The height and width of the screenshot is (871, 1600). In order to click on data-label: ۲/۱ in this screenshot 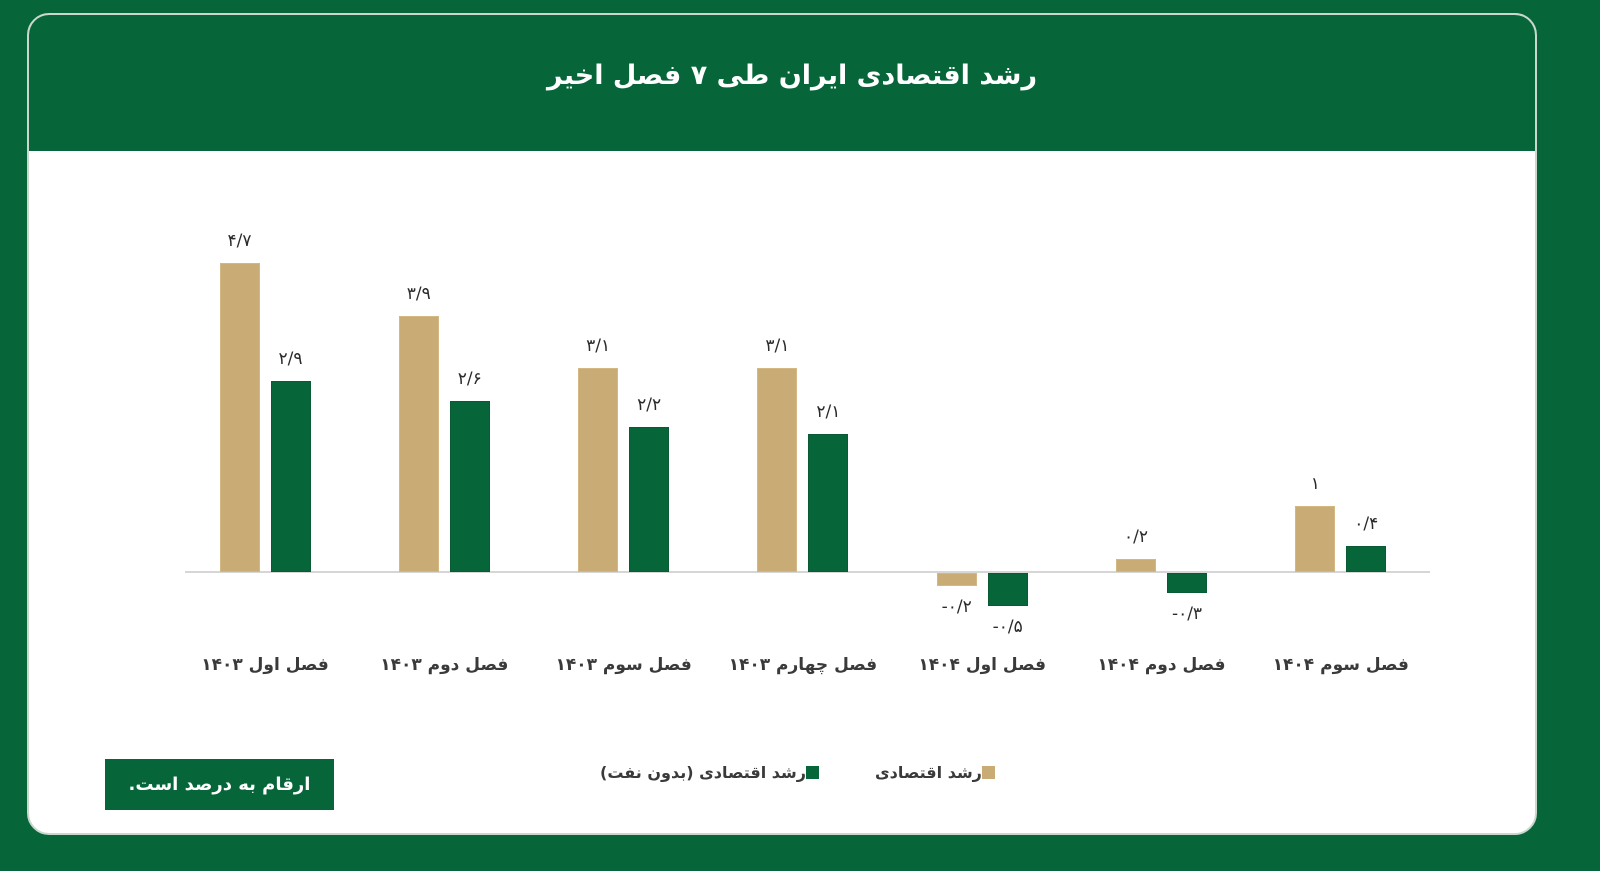, I will do `click(828, 412)`.